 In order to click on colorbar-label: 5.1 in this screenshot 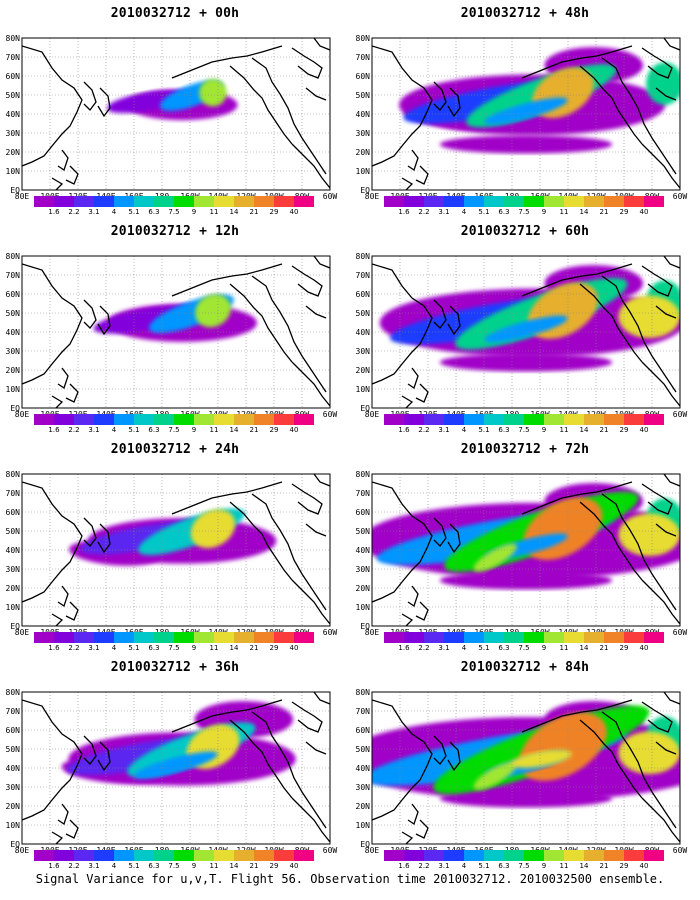, I will do `click(134, 430)`.